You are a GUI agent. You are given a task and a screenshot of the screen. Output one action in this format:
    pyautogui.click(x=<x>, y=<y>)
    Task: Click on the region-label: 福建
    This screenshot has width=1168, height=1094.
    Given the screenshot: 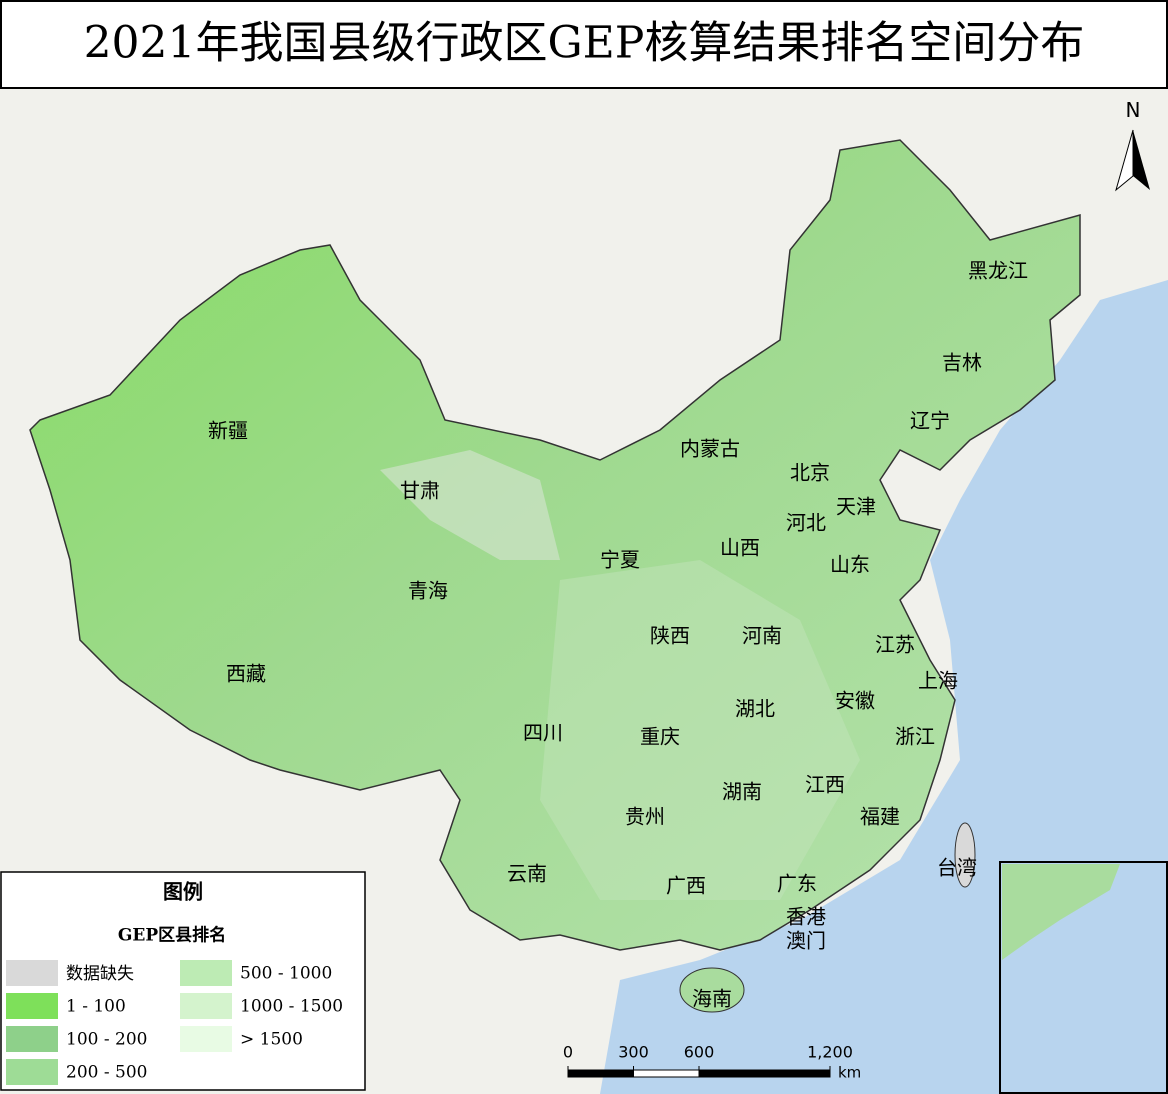 What is the action you would take?
    pyautogui.click(x=880, y=817)
    